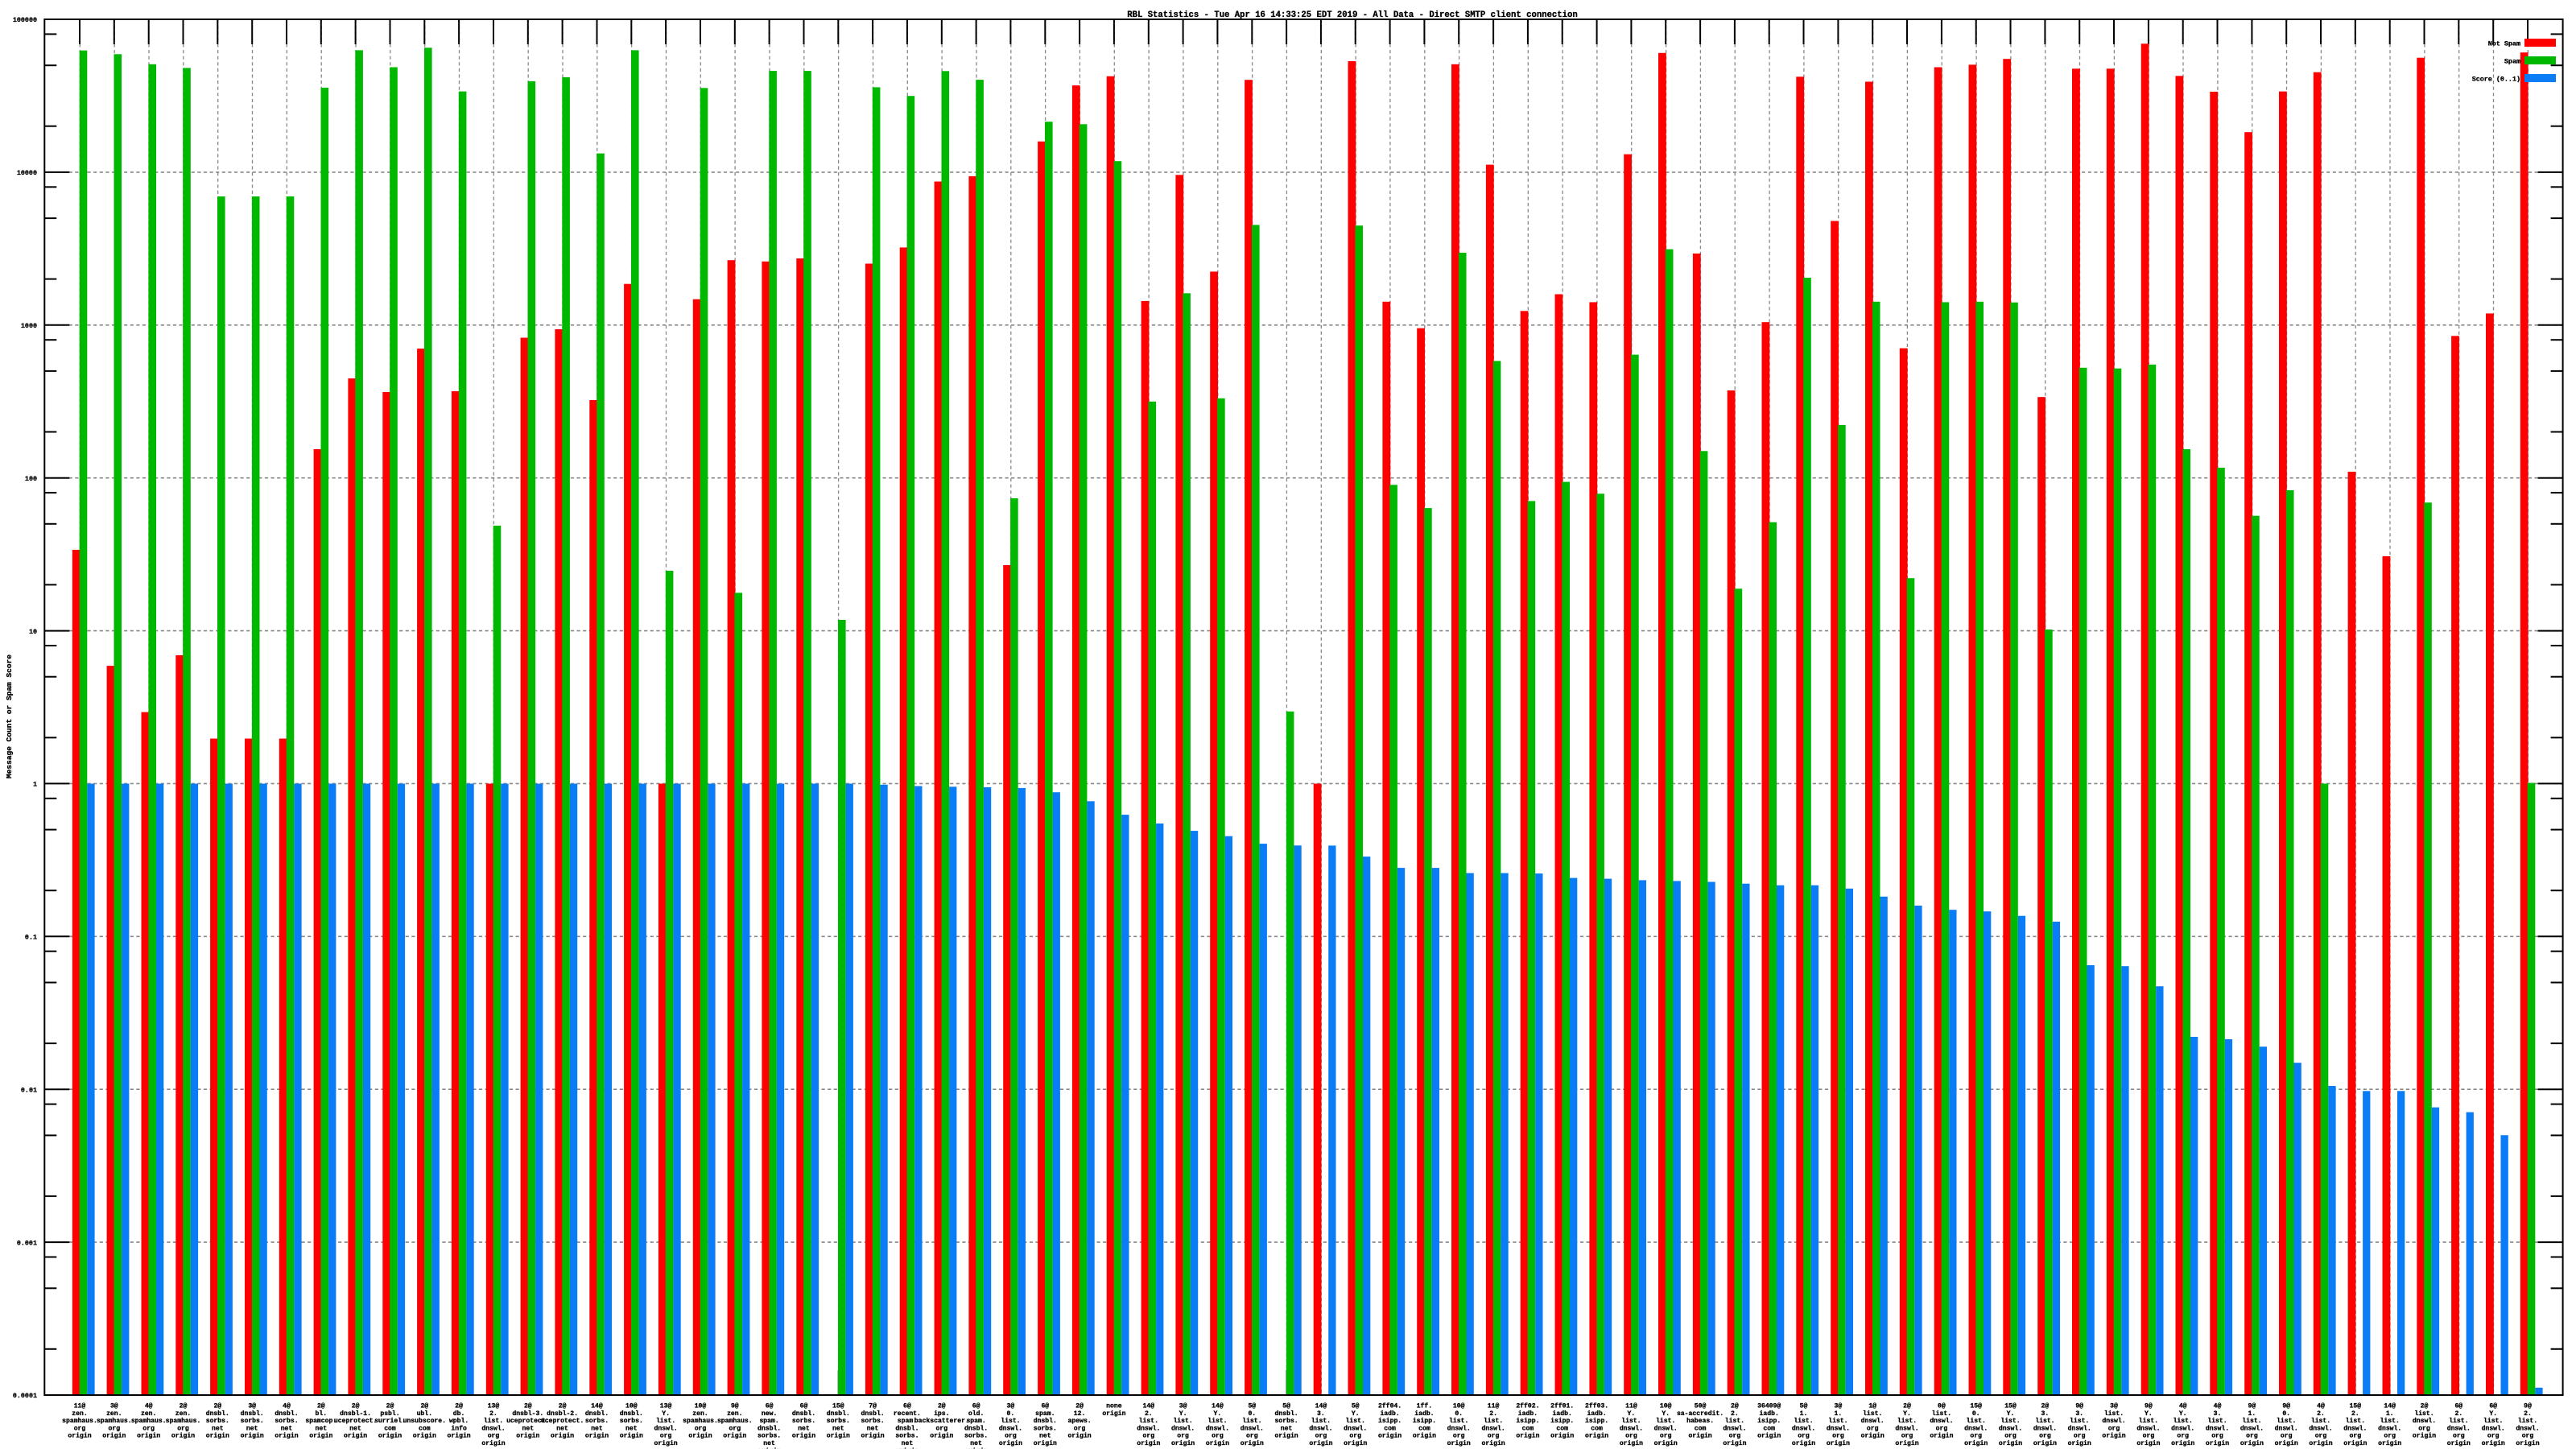 This screenshot has width=2576, height=1449. Describe the element at coordinates (2390, 1406) in the screenshot. I see `svg-text: 14@` at that location.